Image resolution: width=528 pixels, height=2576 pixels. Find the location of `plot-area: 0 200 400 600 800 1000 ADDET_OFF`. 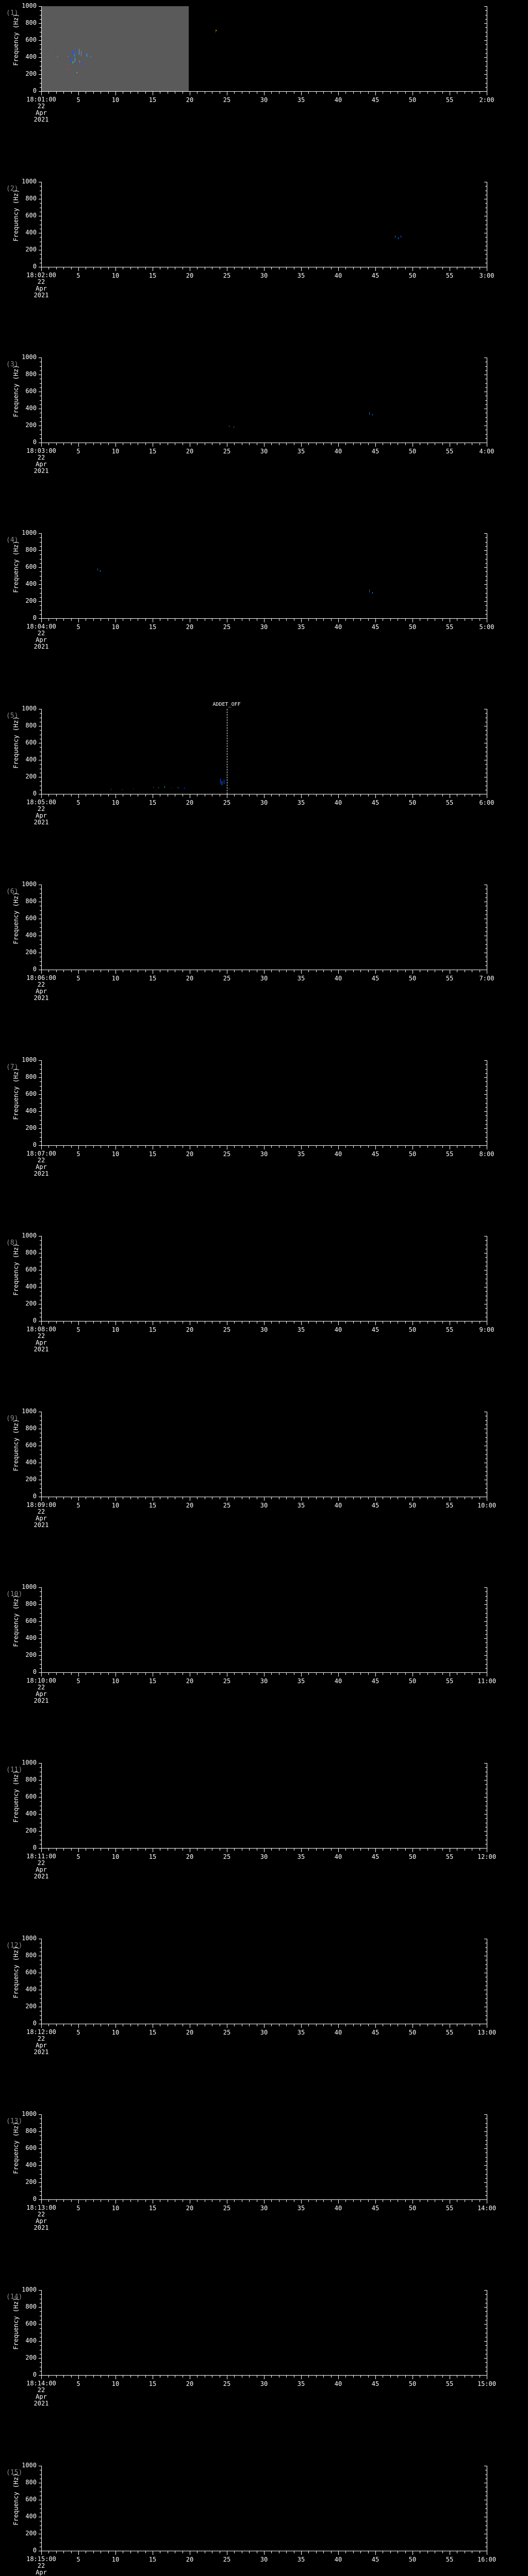

plot-area: 0 200 400 600 800 1000 ADDET_OFF is located at coordinates (254, 749).